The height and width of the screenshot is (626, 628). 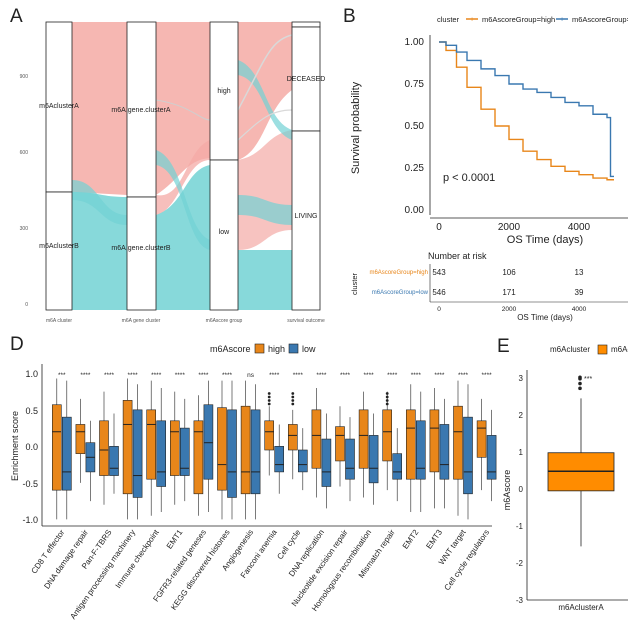 I want to click on risk-count: 546, so click(x=439, y=292).